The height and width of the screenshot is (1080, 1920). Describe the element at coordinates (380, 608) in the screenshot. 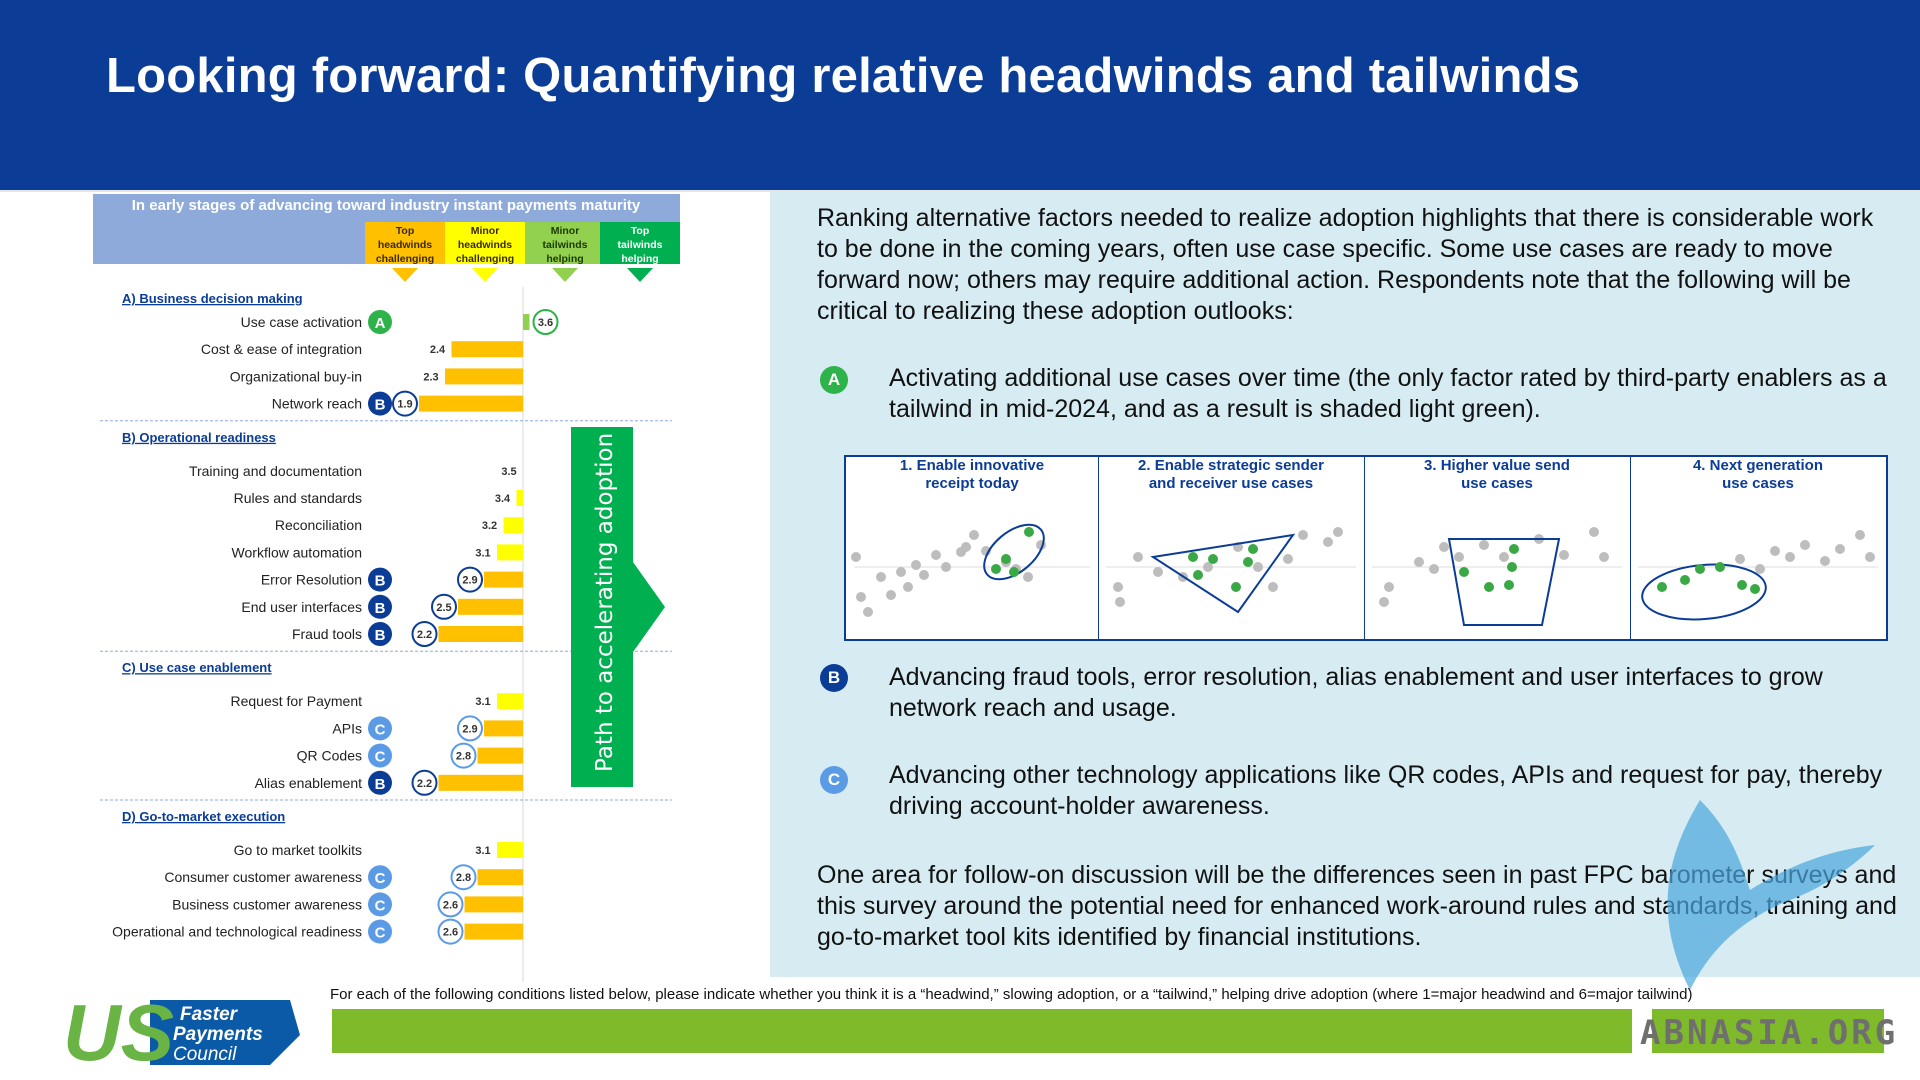

I see `row-badge-letter-2-6: B` at that location.